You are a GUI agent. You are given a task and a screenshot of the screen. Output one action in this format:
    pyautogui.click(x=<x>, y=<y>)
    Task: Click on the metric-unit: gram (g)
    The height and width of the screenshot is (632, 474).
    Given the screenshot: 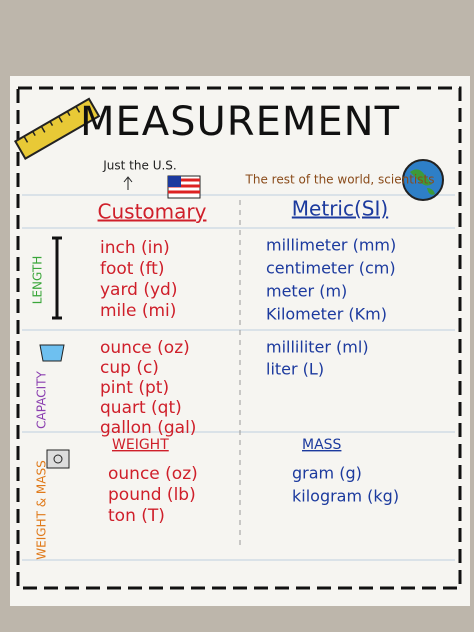 What is the action you would take?
    pyautogui.click(x=327, y=473)
    